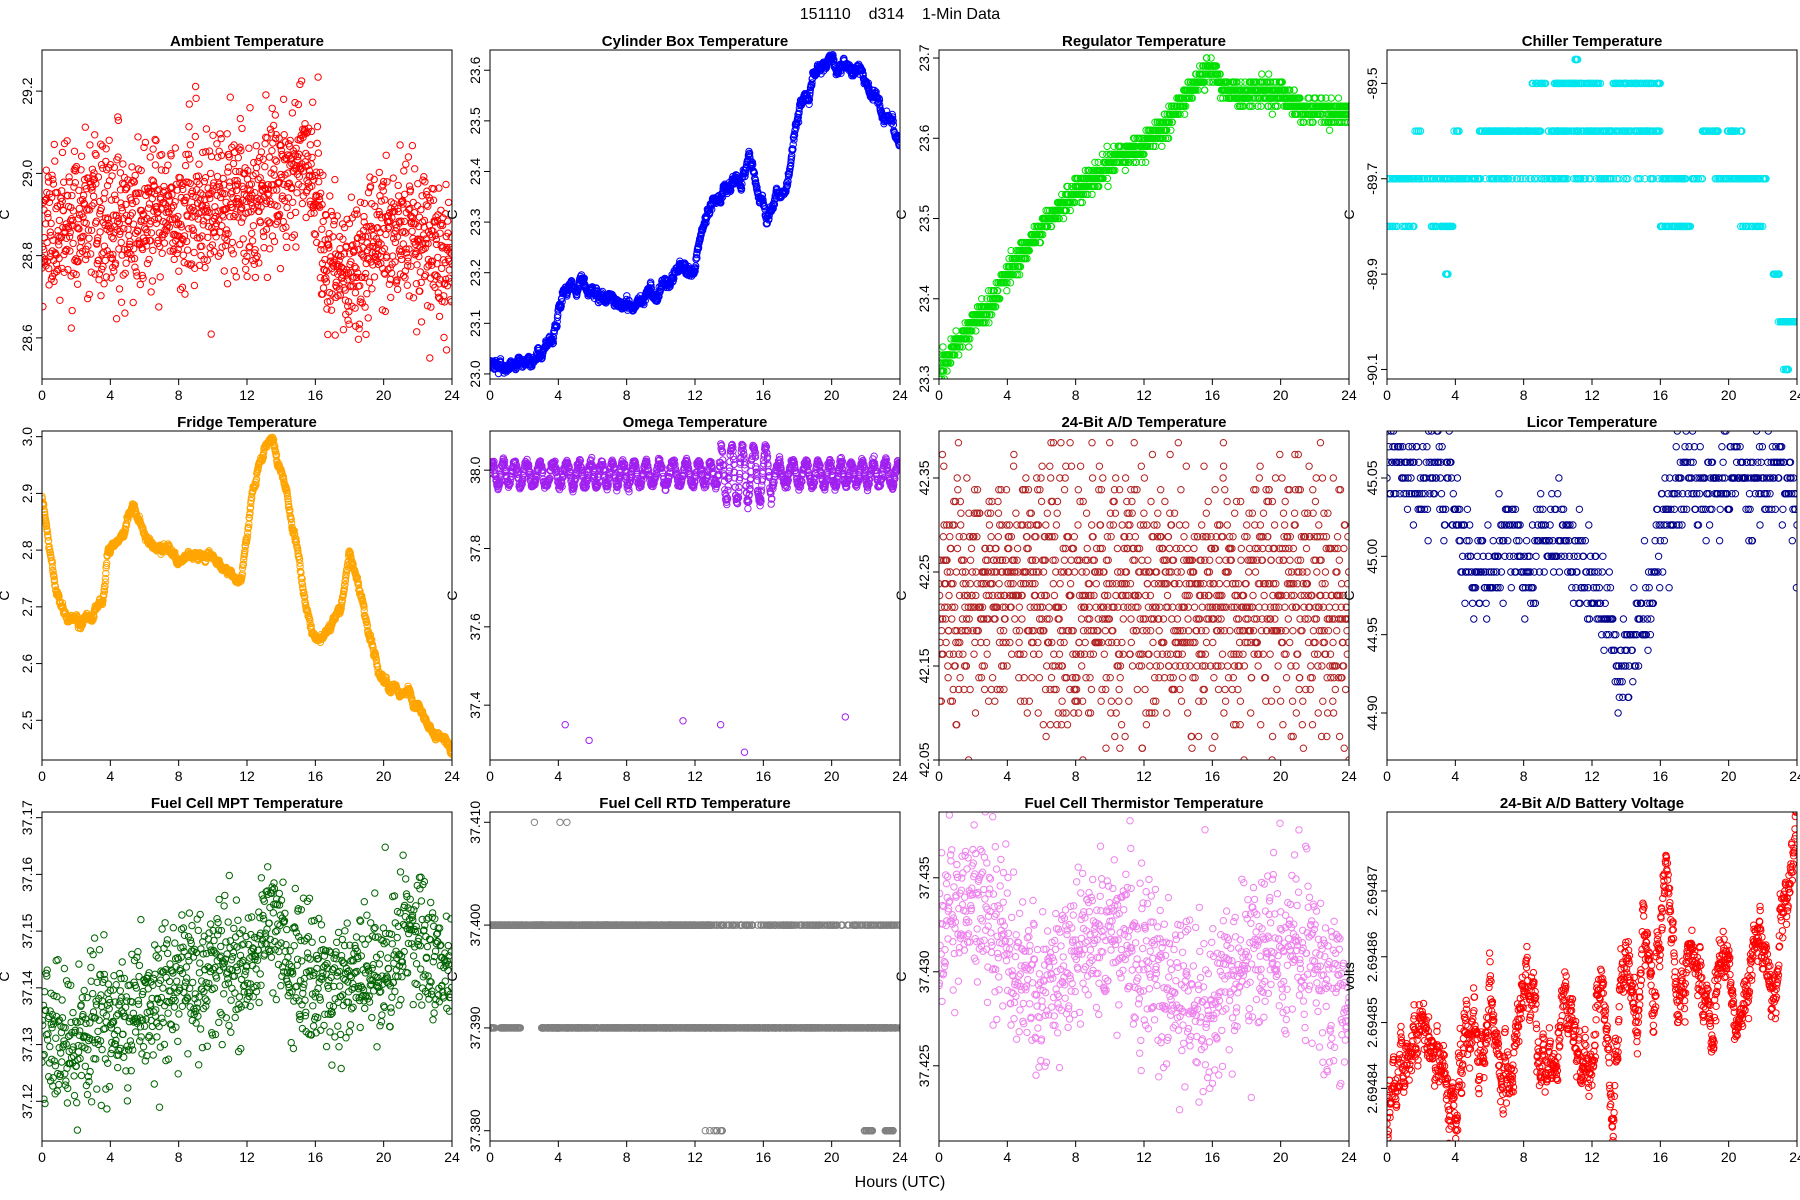 This screenshot has height=1200, width=1800. Describe the element at coordinates (27, 90) in the screenshot. I see `y-tick-label: 29.2` at that location.